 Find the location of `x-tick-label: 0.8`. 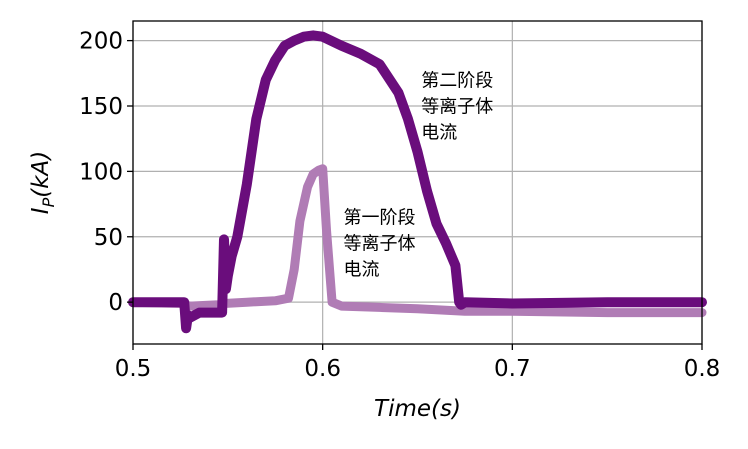

x-tick-label: 0.8 is located at coordinates (702, 369).